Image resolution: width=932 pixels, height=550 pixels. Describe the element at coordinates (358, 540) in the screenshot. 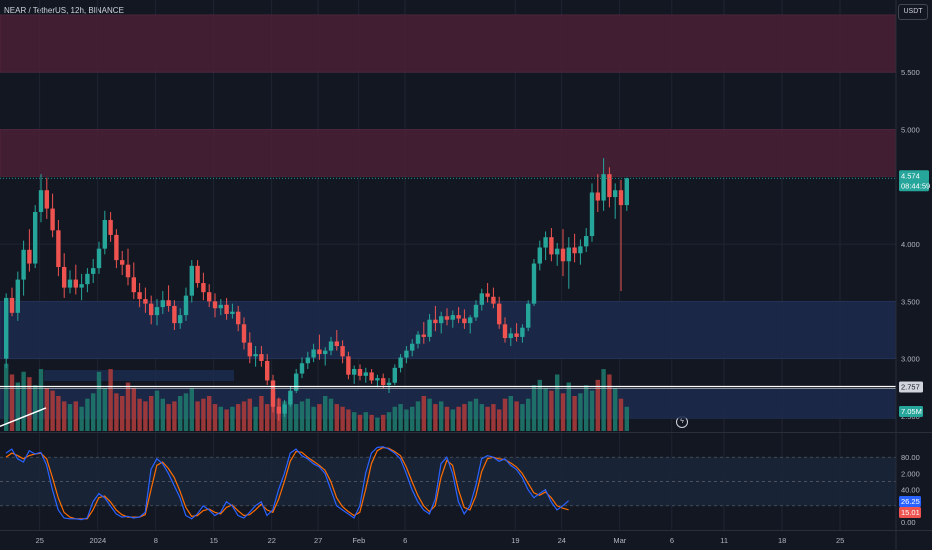

I see `time-tick-label: Feb` at that location.